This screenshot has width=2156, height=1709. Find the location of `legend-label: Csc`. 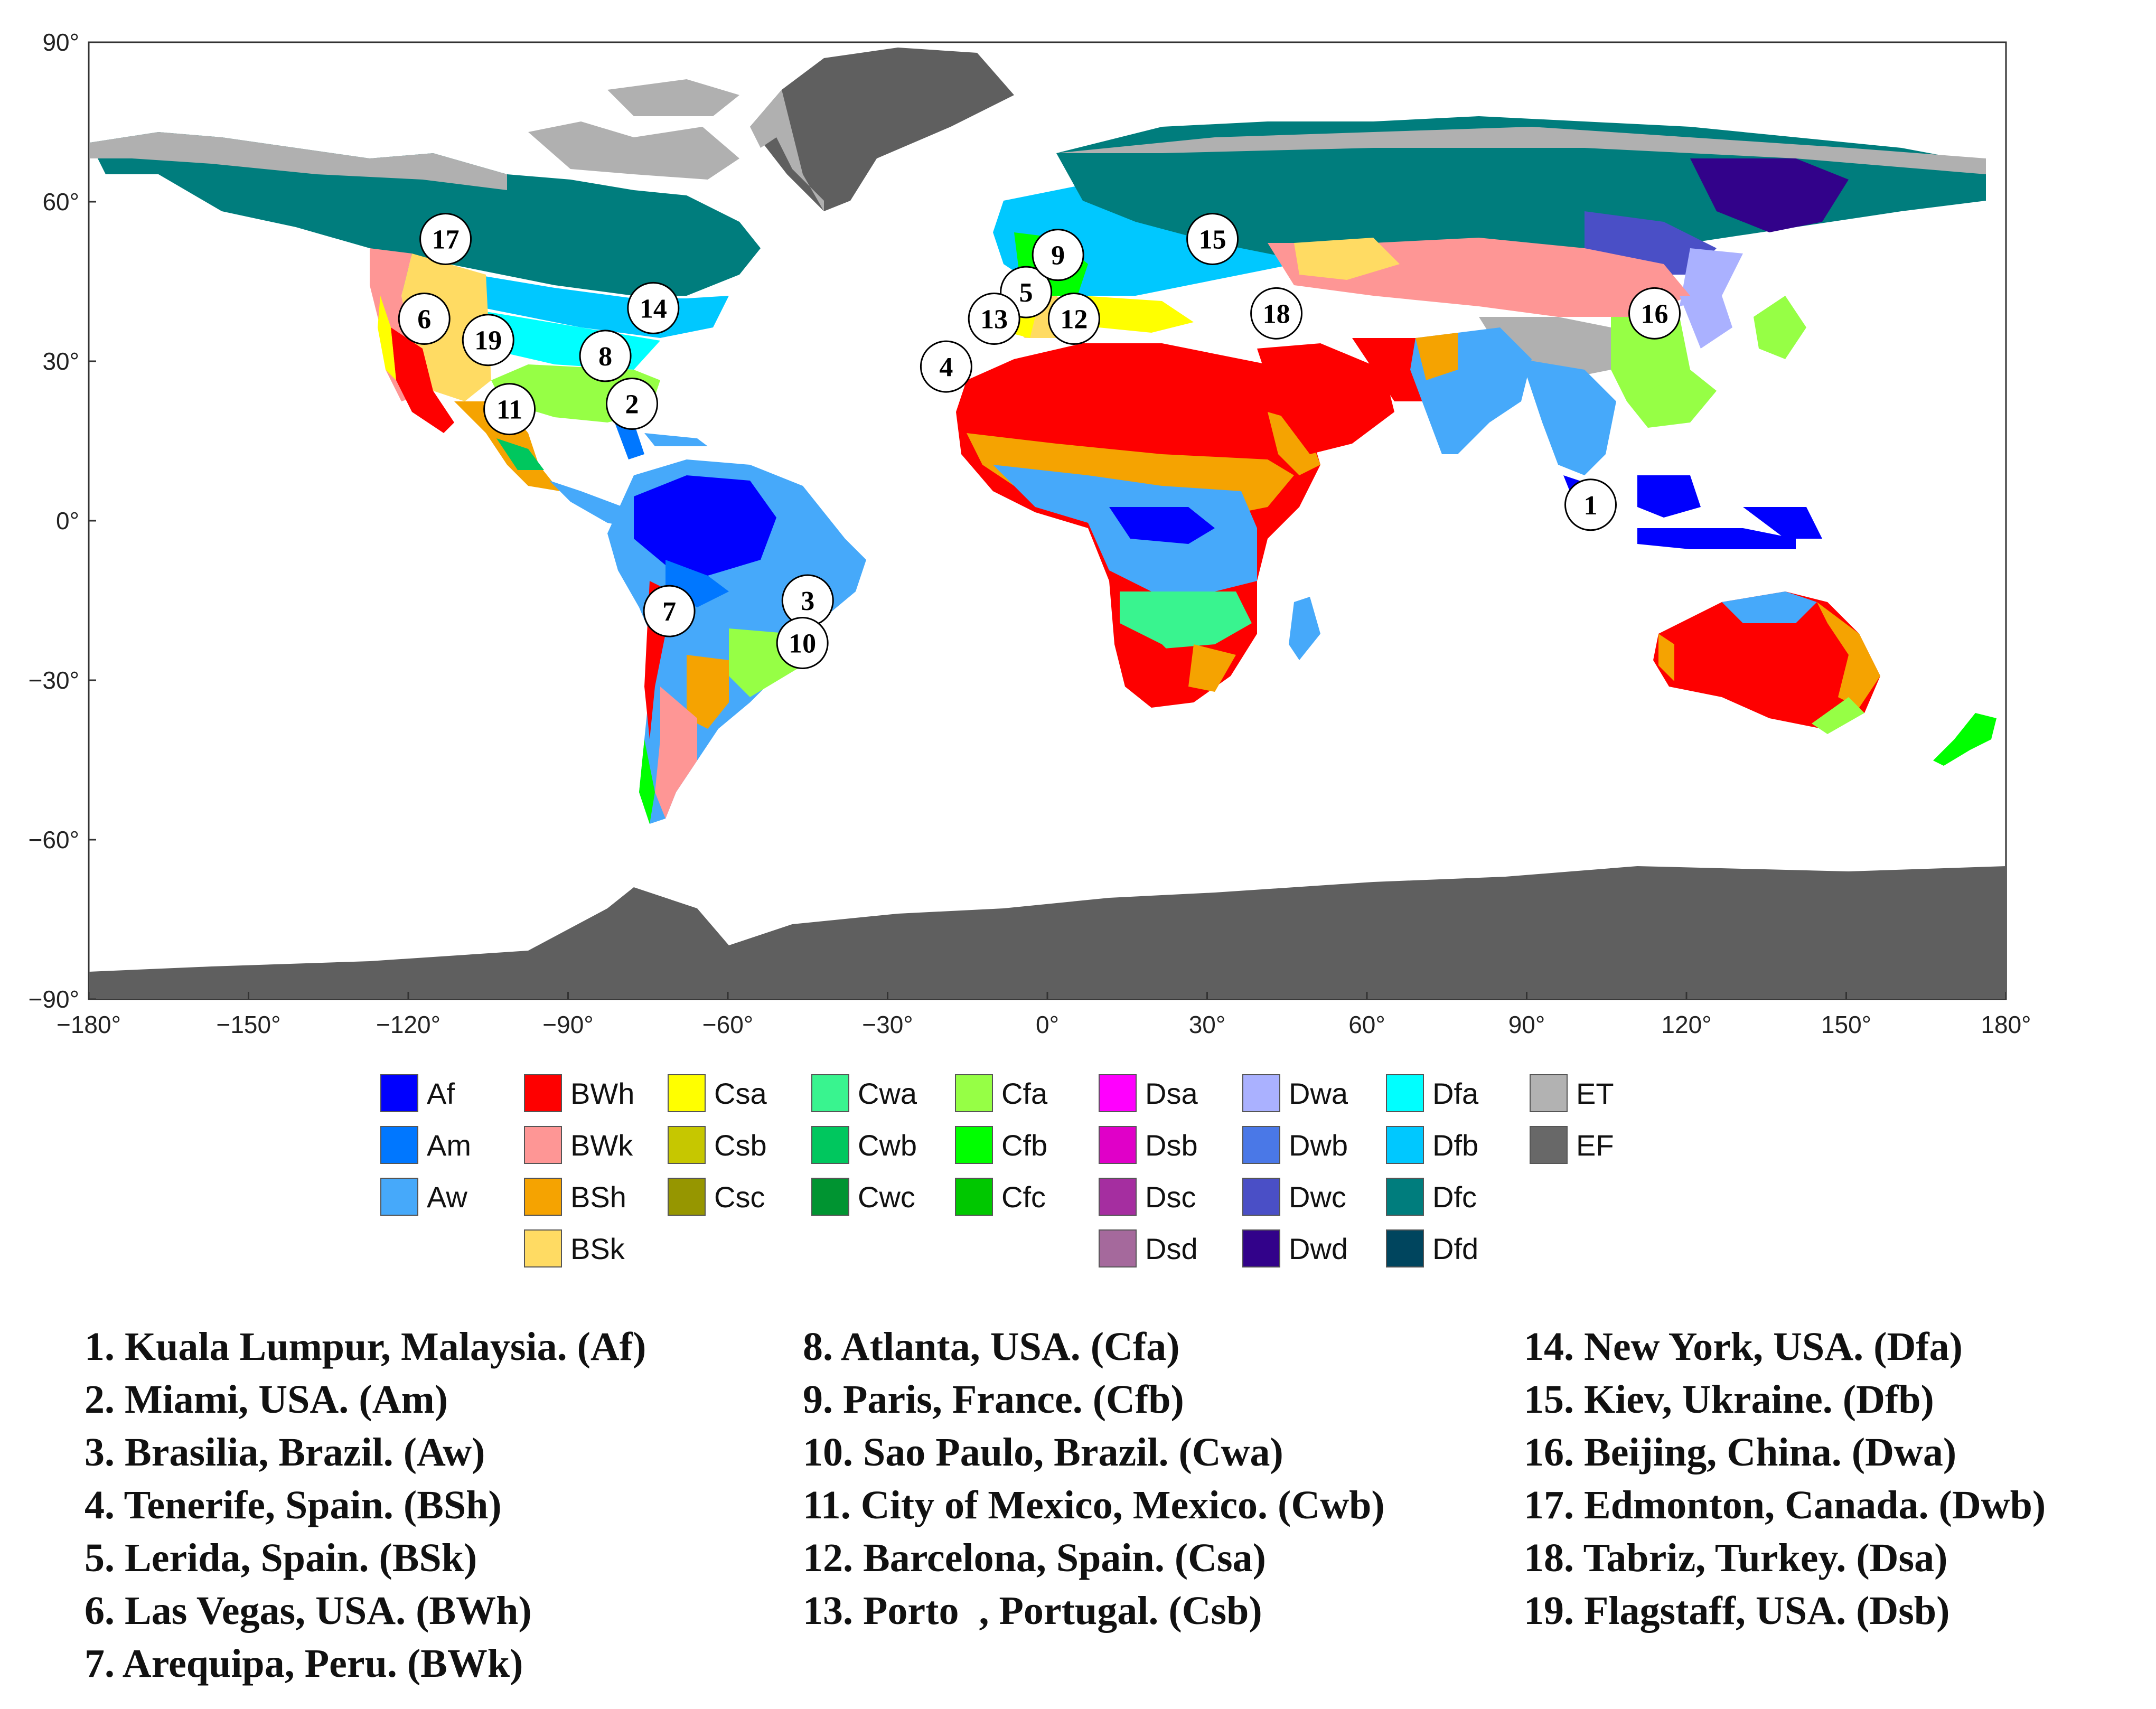

legend-label: Csc is located at coordinates (740, 1197).